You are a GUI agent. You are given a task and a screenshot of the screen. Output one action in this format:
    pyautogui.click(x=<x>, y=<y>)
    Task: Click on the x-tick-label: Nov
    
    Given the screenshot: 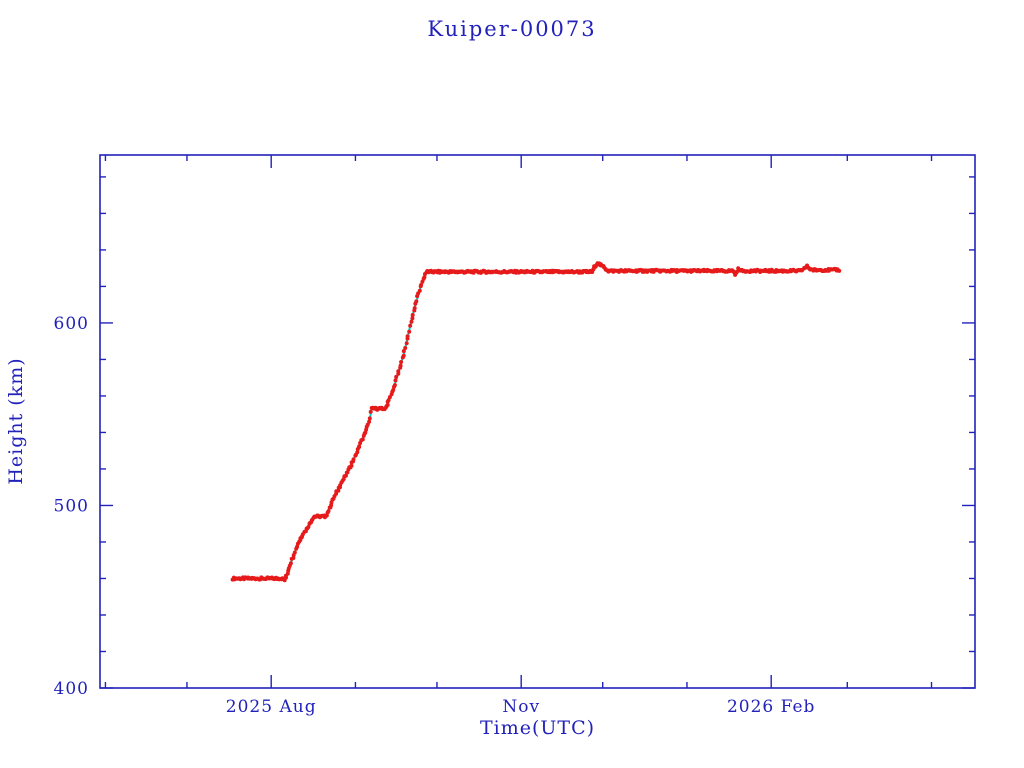 What is the action you would take?
    pyautogui.click(x=521, y=707)
    